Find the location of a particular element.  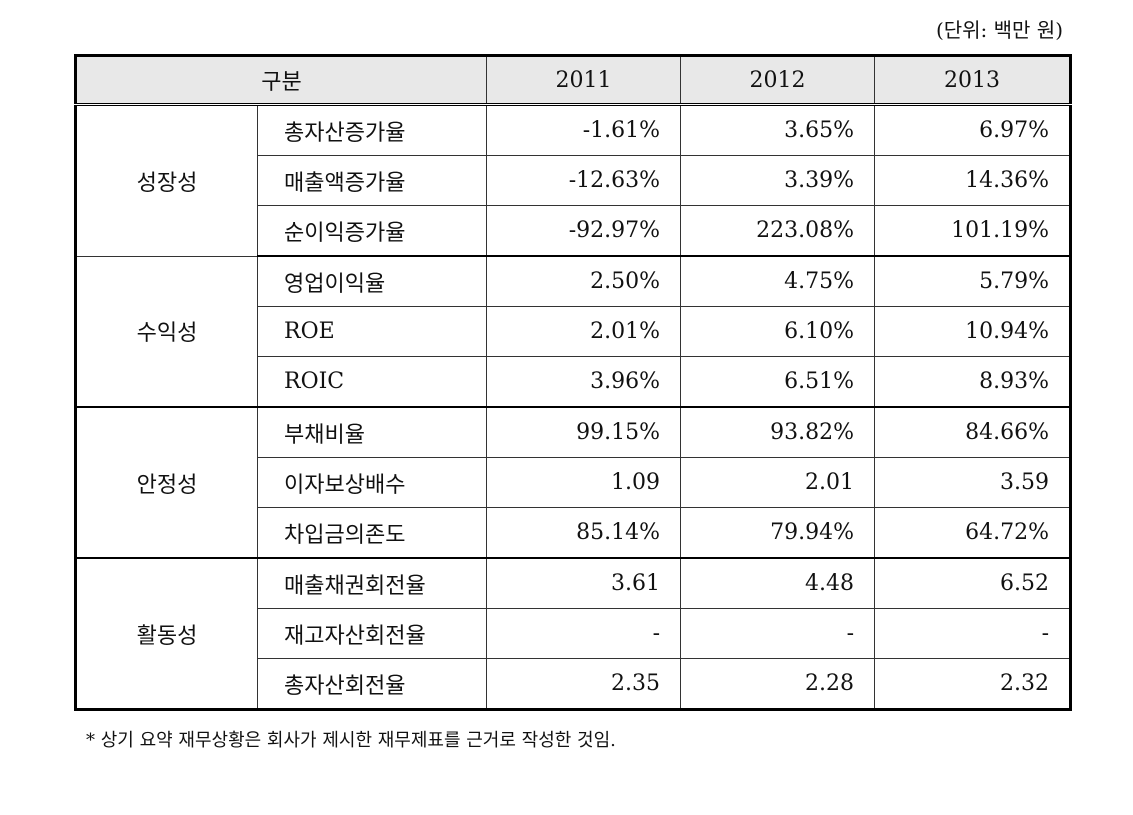

row-label: ROE is located at coordinates (372, 331).